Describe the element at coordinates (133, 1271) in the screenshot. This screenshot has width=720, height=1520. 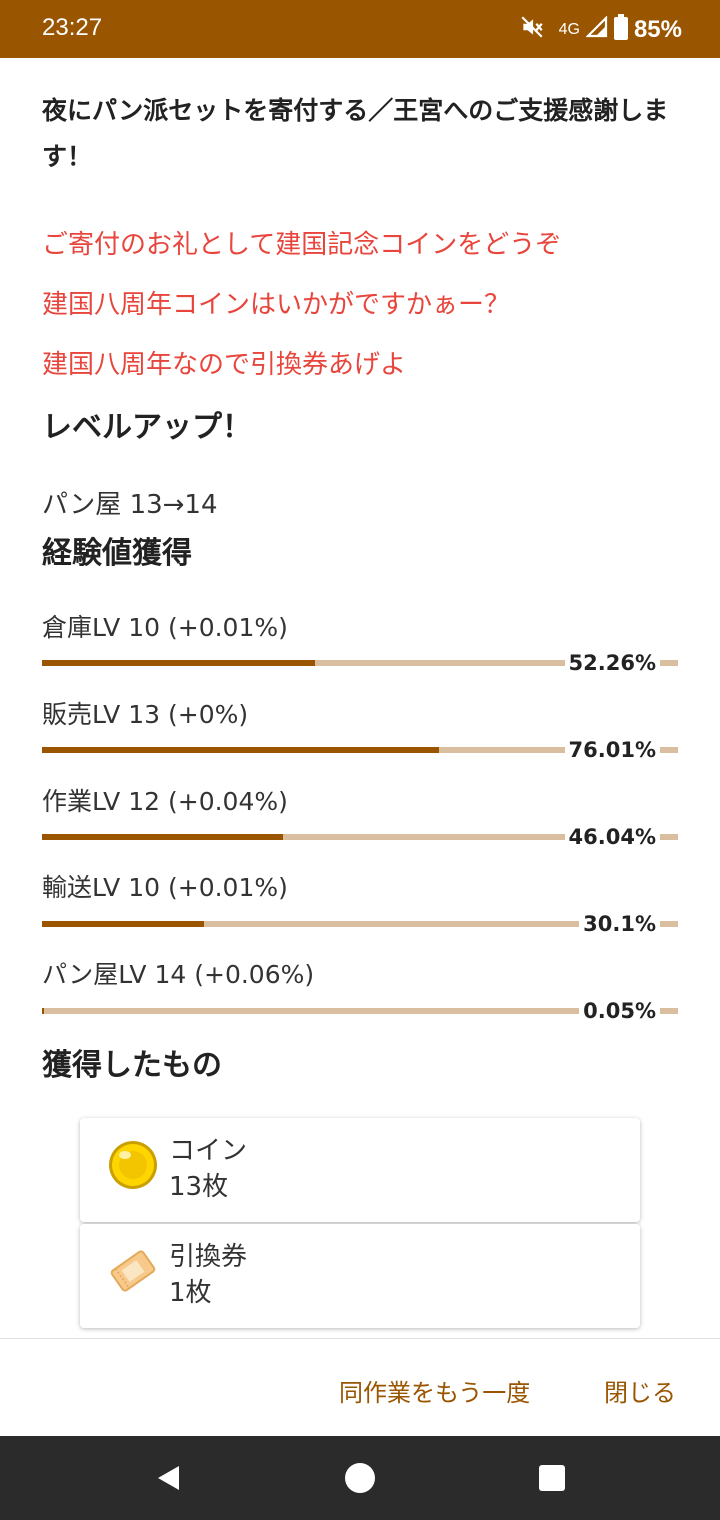
I see `ticket-icon` at that location.